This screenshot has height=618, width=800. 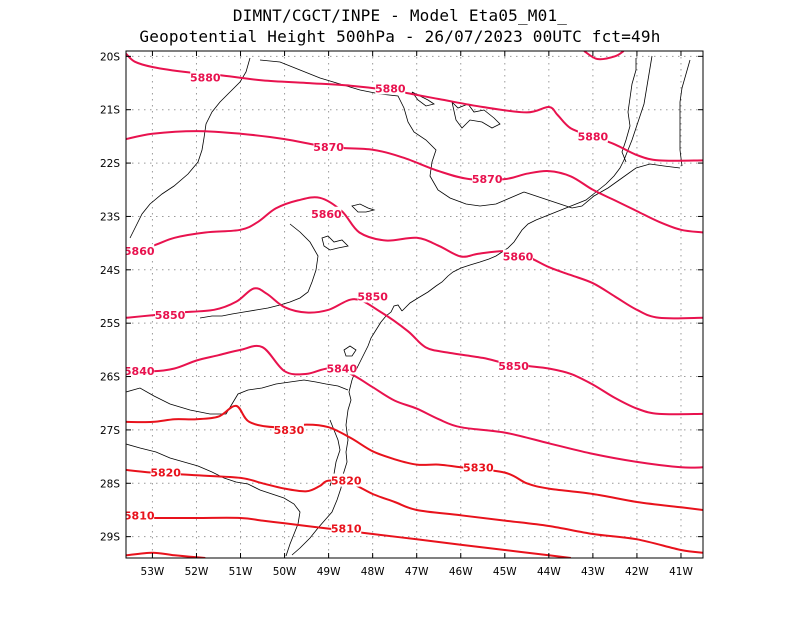 What do you see at coordinates (190, 148) in the screenshot?
I see `state-border-ms-sp` at bounding box center [190, 148].